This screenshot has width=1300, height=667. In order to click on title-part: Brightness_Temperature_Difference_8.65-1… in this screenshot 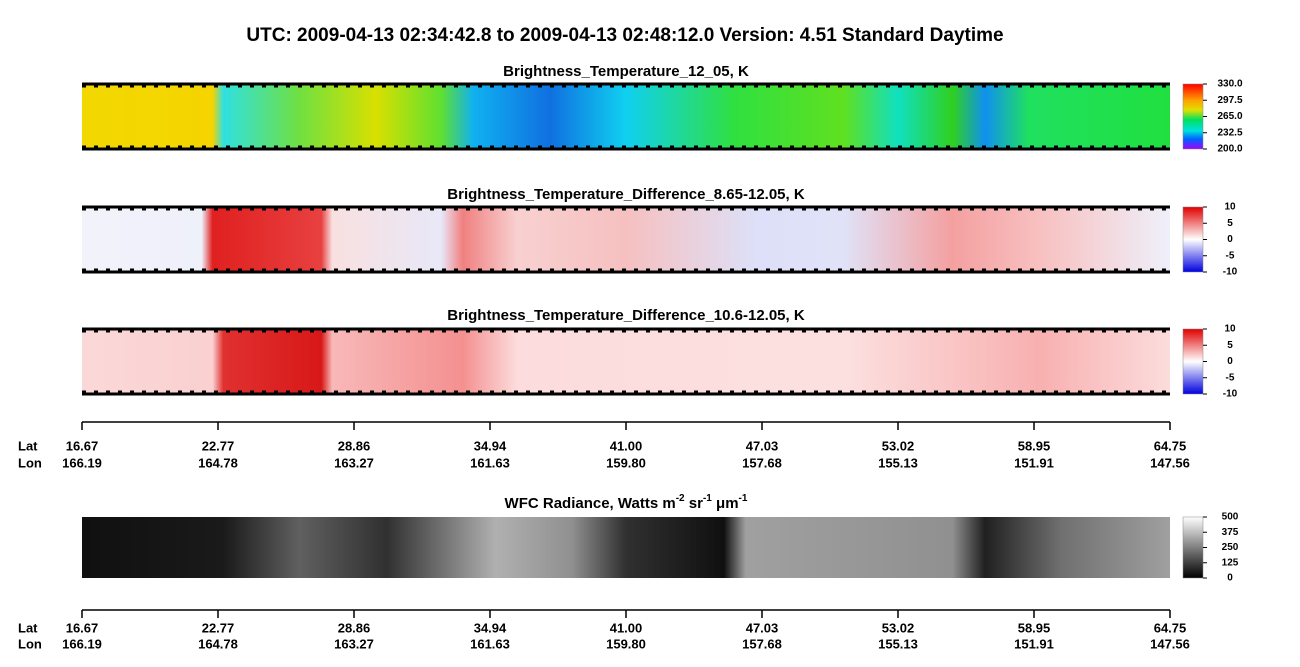, I will do `click(626, 194)`.